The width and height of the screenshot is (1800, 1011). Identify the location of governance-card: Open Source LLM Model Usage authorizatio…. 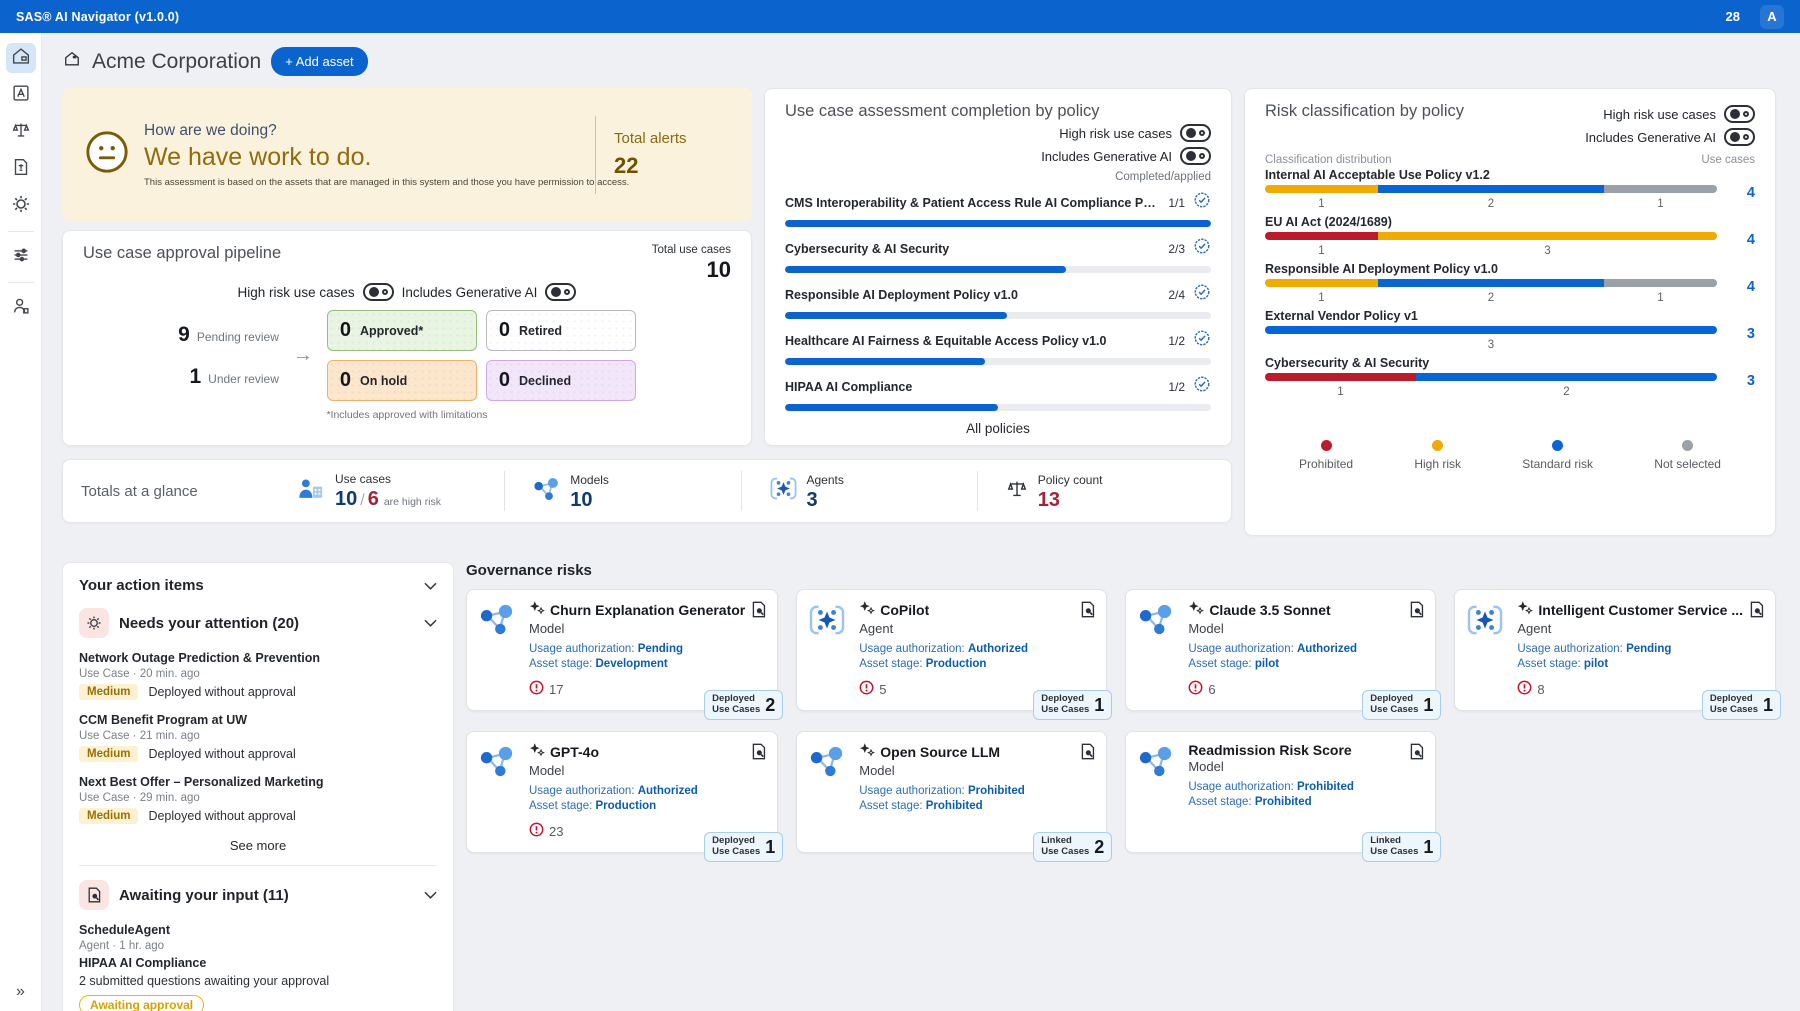
(954, 796).